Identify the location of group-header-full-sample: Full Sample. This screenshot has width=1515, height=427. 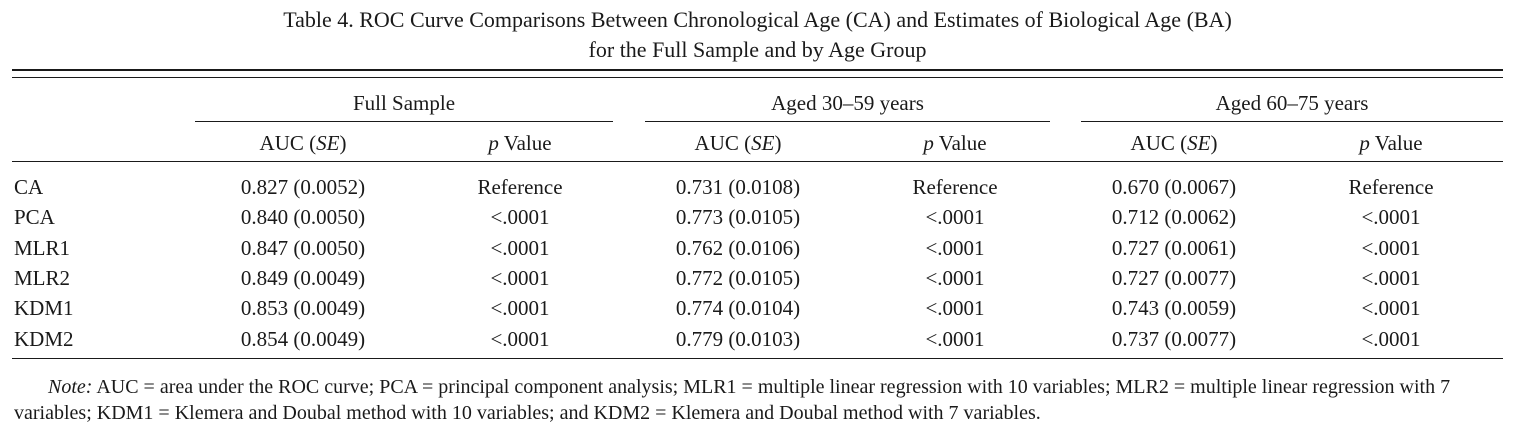
(404, 103).